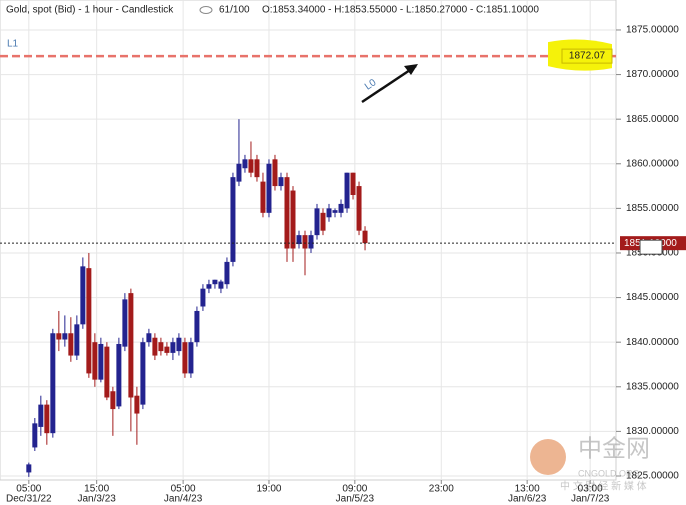  Describe the element at coordinates (90, 10) in the screenshot. I see `chart-title: Gold, spot (Bid) - 1 hour - Candlestick` at that location.